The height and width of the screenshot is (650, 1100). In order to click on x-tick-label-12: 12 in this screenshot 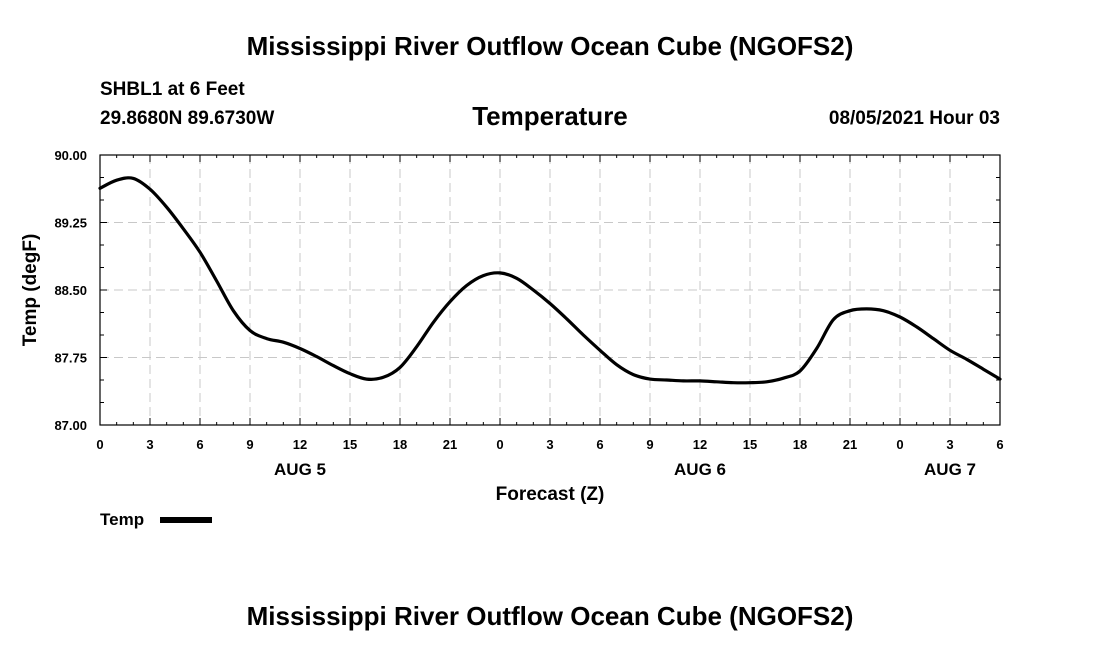, I will do `click(700, 444)`.